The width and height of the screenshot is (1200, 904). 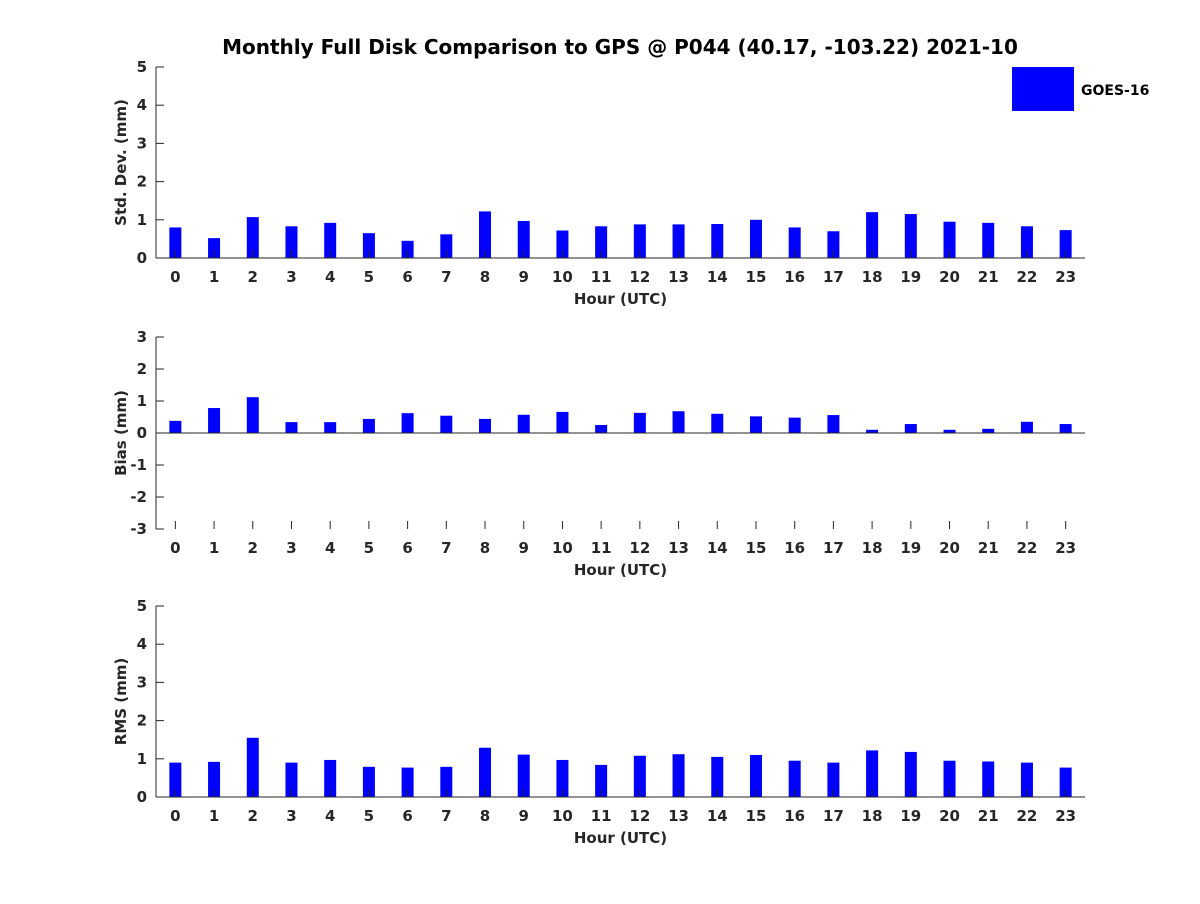 What do you see at coordinates (142, 721) in the screenshot?
I see `y-tick-label: 2` at bounding box center [142, 721].